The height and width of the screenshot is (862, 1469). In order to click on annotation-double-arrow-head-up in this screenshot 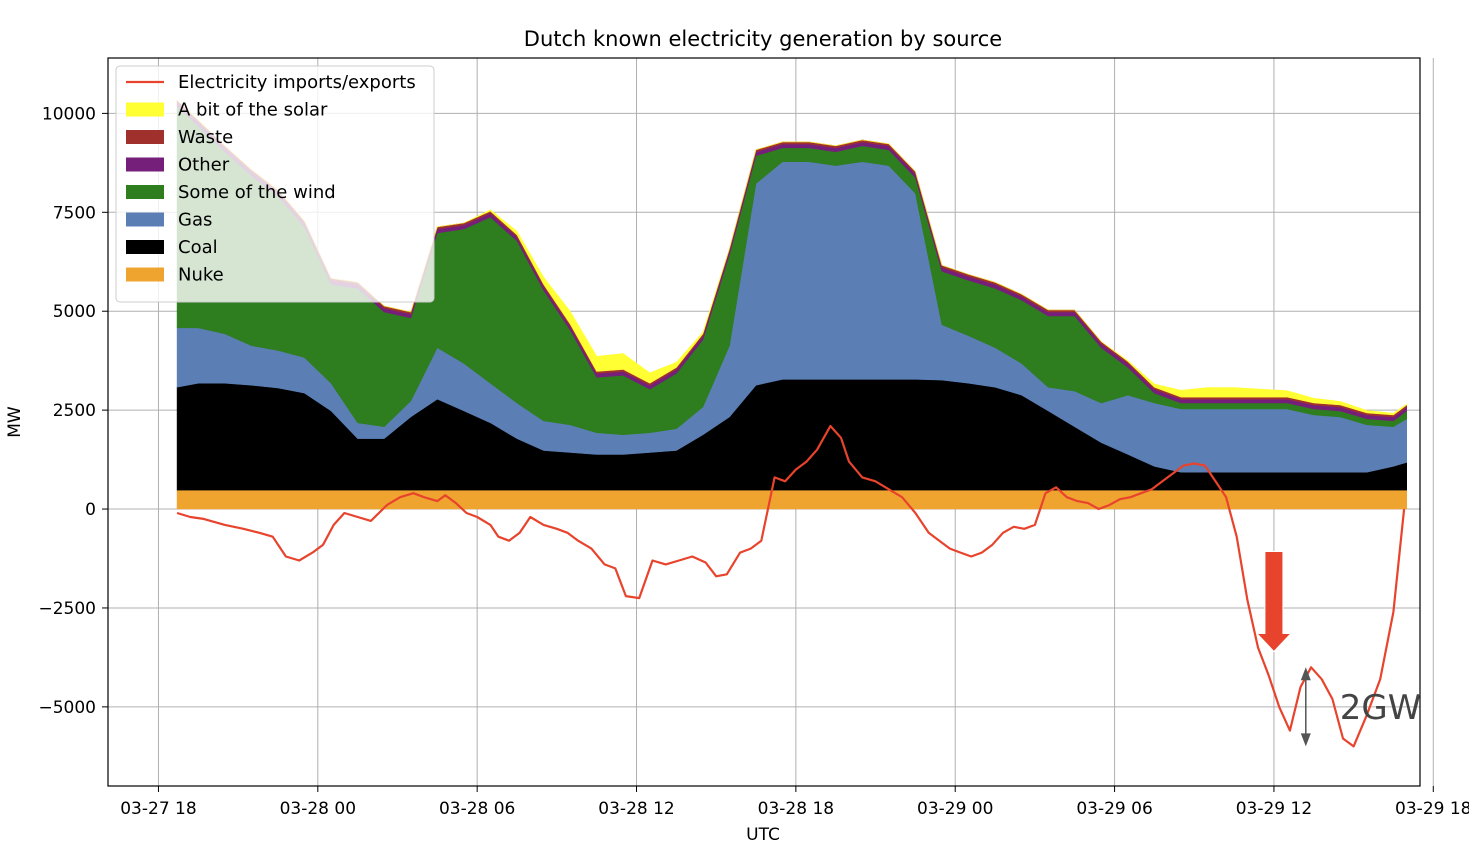, I will do `click(1305, 674)`.